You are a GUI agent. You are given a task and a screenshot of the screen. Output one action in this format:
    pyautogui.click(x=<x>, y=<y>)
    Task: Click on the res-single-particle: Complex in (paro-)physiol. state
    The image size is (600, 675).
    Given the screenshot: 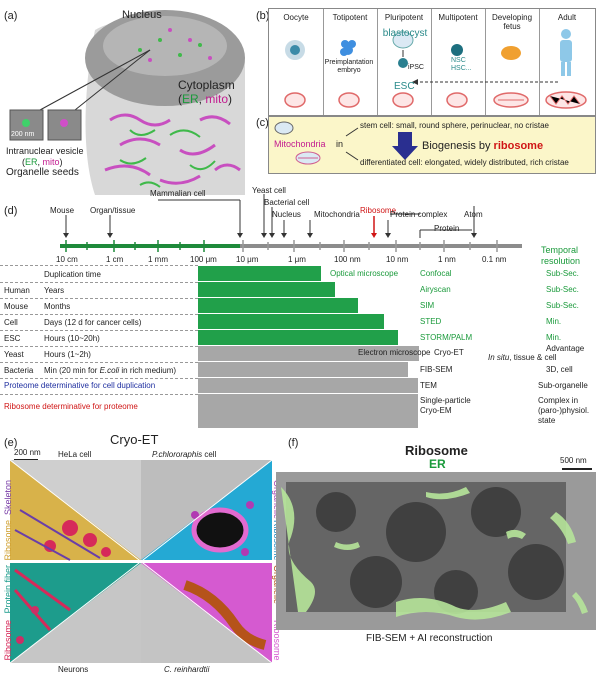 What is the action you would take?
    pyautogui.click(x=564, y=410)
    